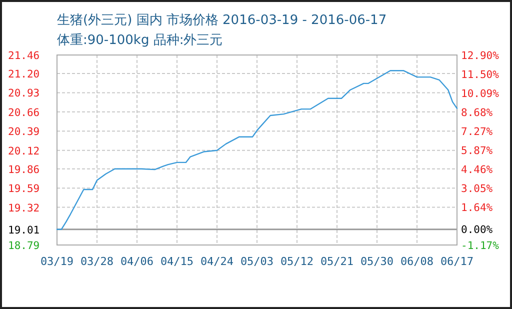  What do you see at coordinates (222, 20) in the screenshot?
I see `chart-title: 生猪(外三元) 国内 市场价格 2016-03-19 - 2016-06-17` at bounding box center [222, 20].